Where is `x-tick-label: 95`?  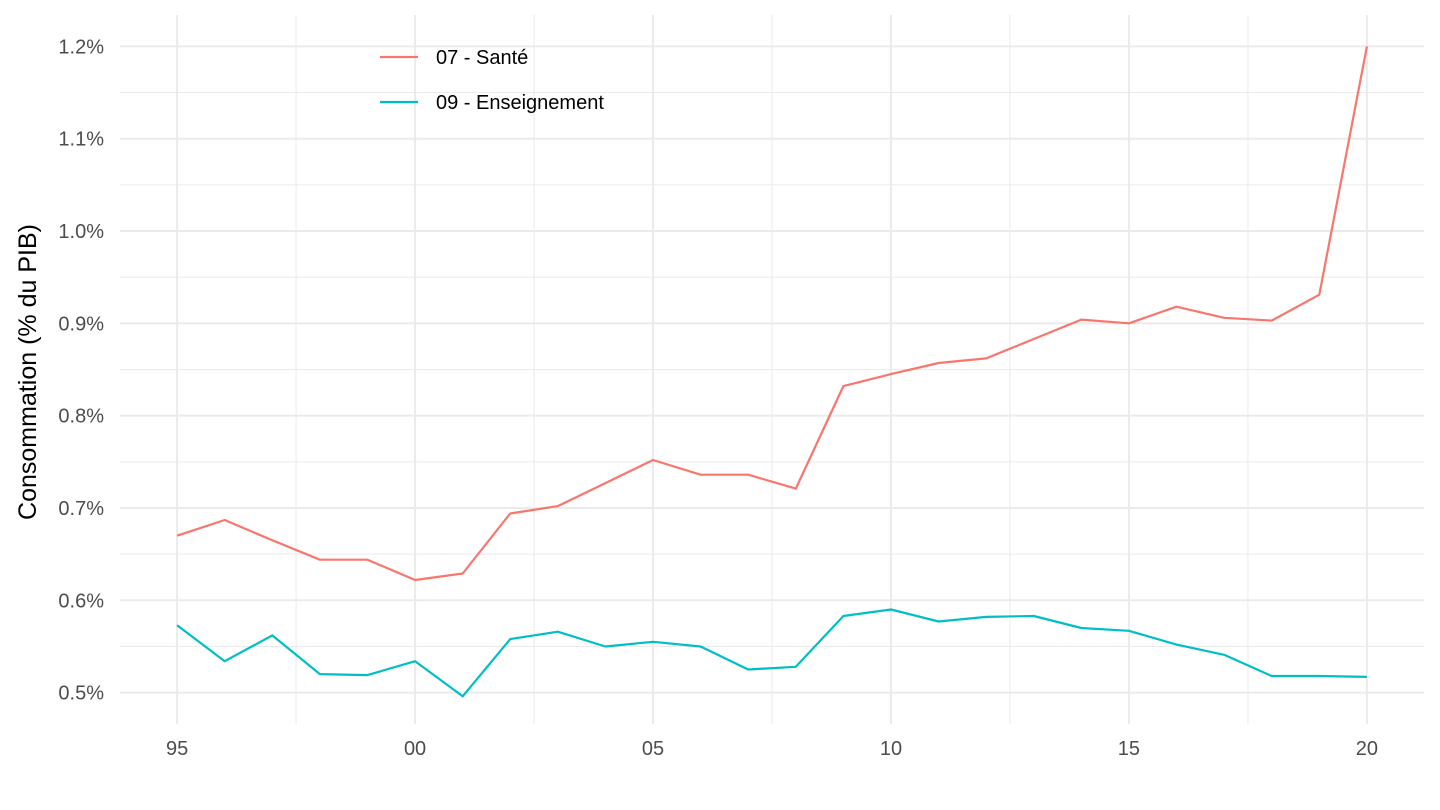
x-tick-label: 95 is located at coordinates (177, 749).